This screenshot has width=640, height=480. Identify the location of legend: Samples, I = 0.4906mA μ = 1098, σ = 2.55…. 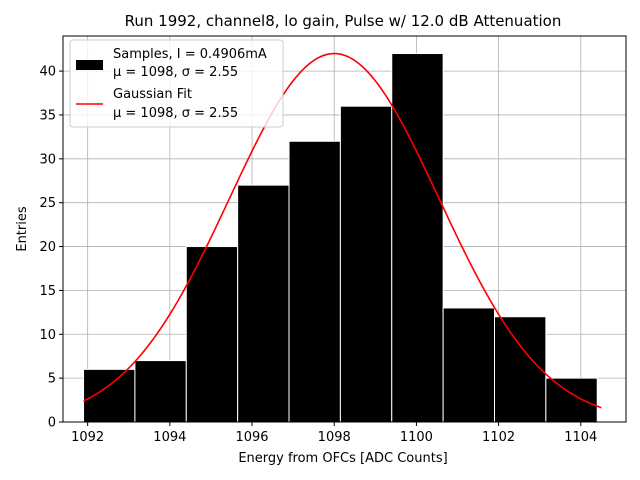
(176, 83).